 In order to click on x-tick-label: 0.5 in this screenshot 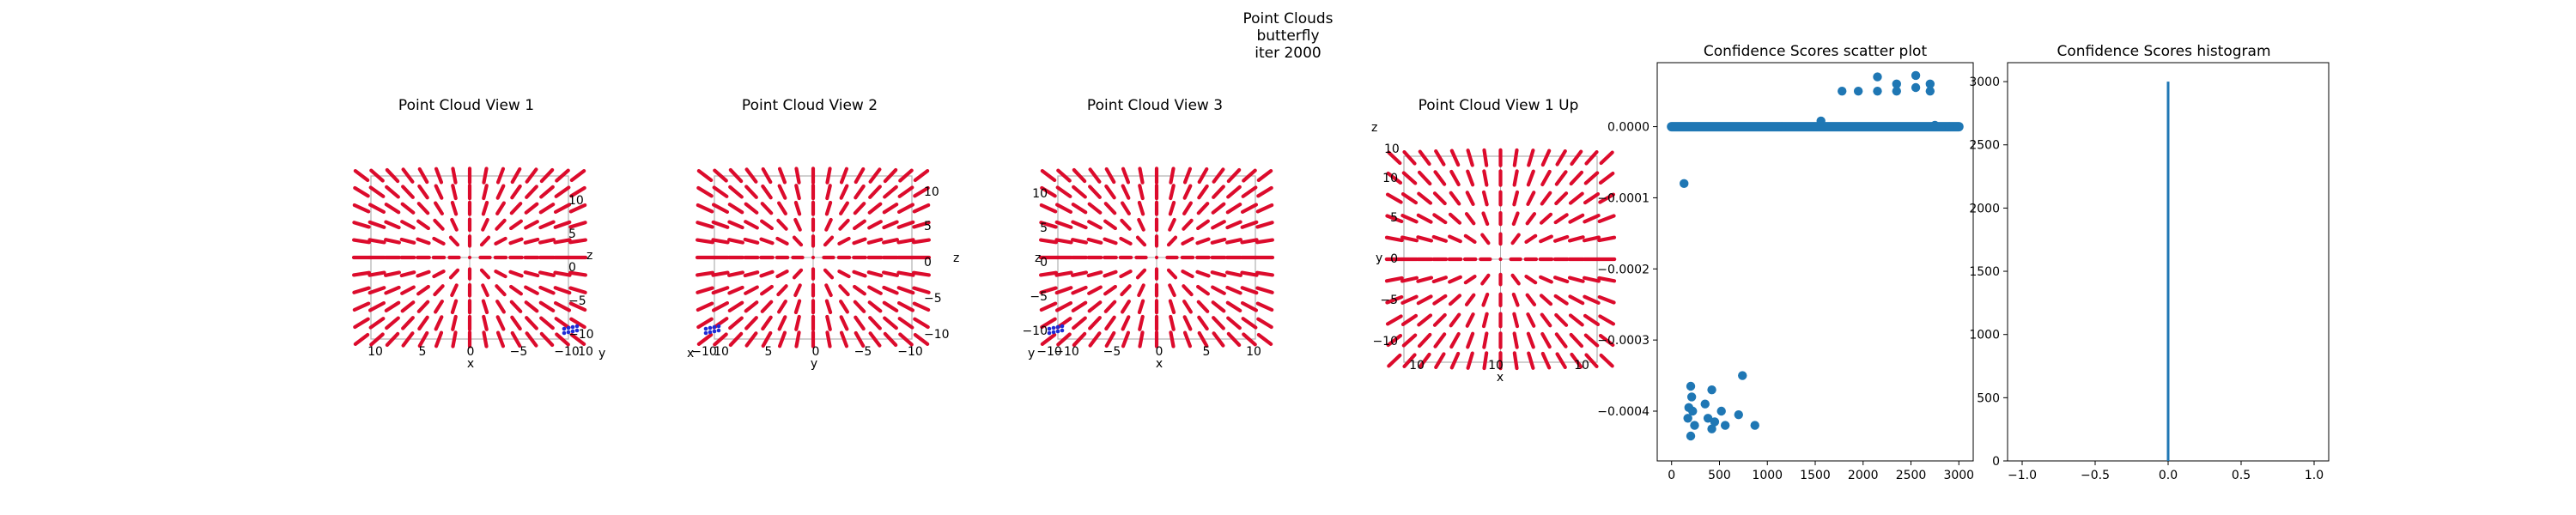, I will do `click(2241, 475)`.